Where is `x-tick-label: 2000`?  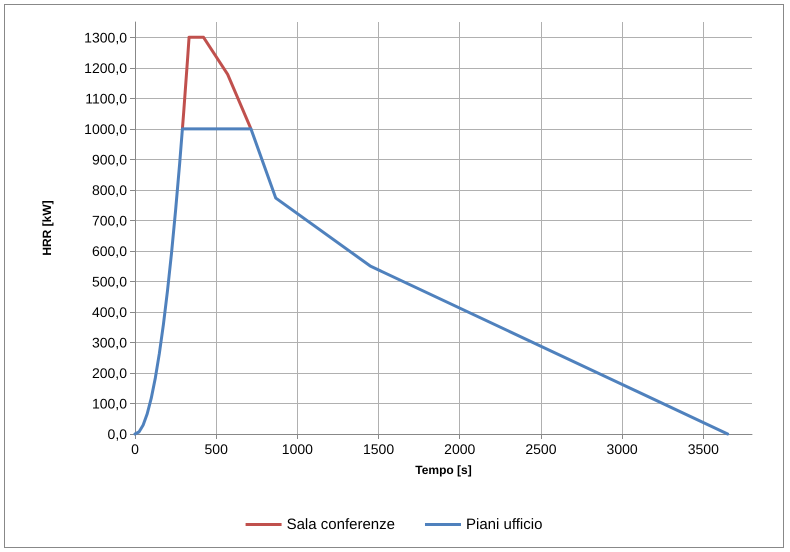 x-tick-label: 2000 is located at coordinates (460, 449).